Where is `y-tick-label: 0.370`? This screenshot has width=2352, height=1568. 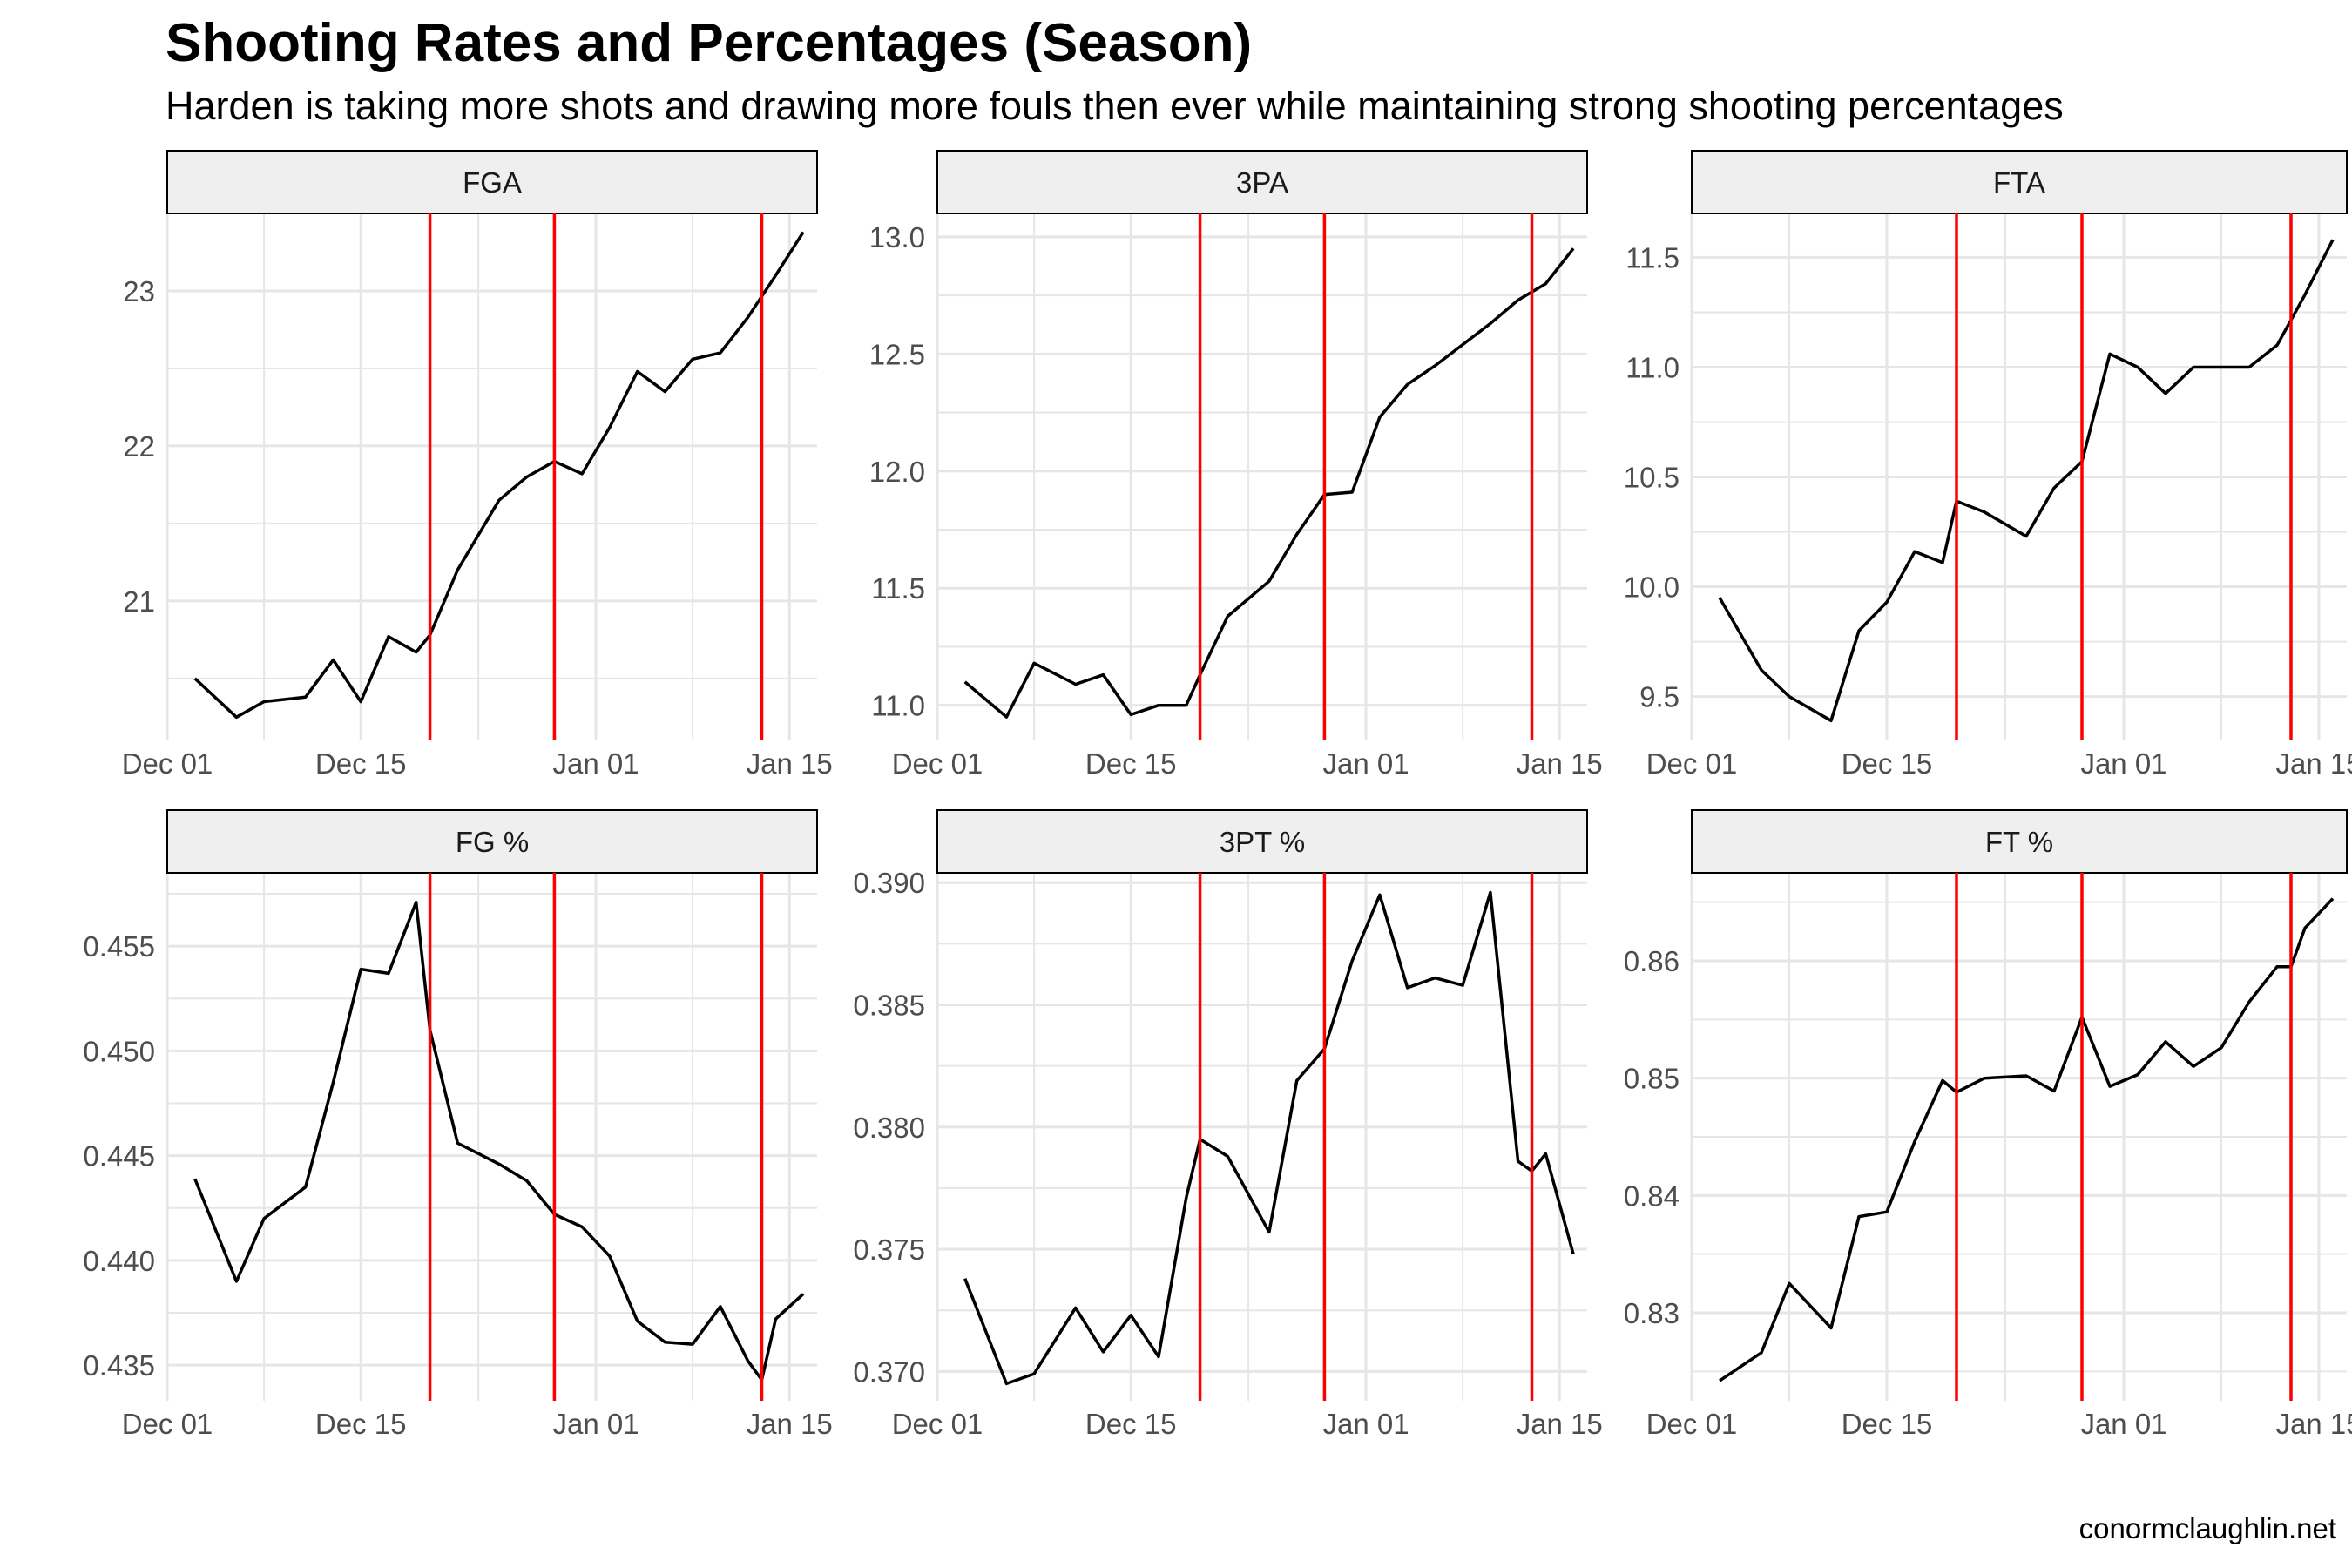
y-tick-label: 0.370 is located at coordinates (889, 1371).